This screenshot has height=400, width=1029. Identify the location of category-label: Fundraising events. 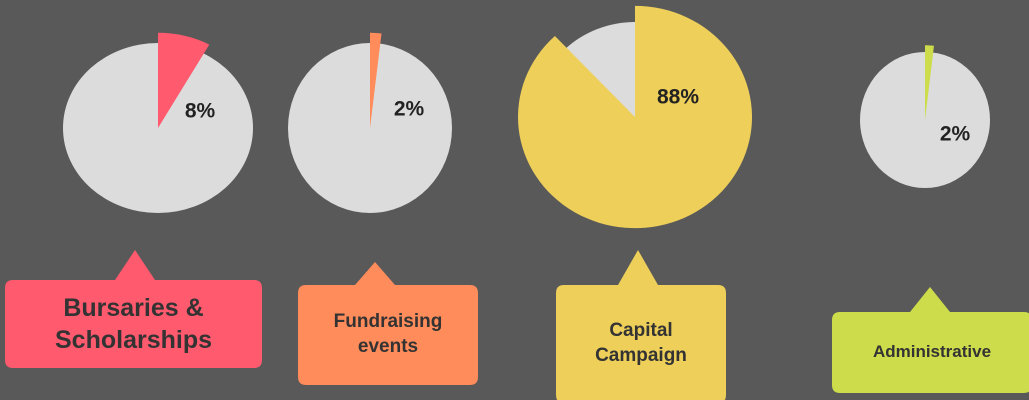
(388, 334).